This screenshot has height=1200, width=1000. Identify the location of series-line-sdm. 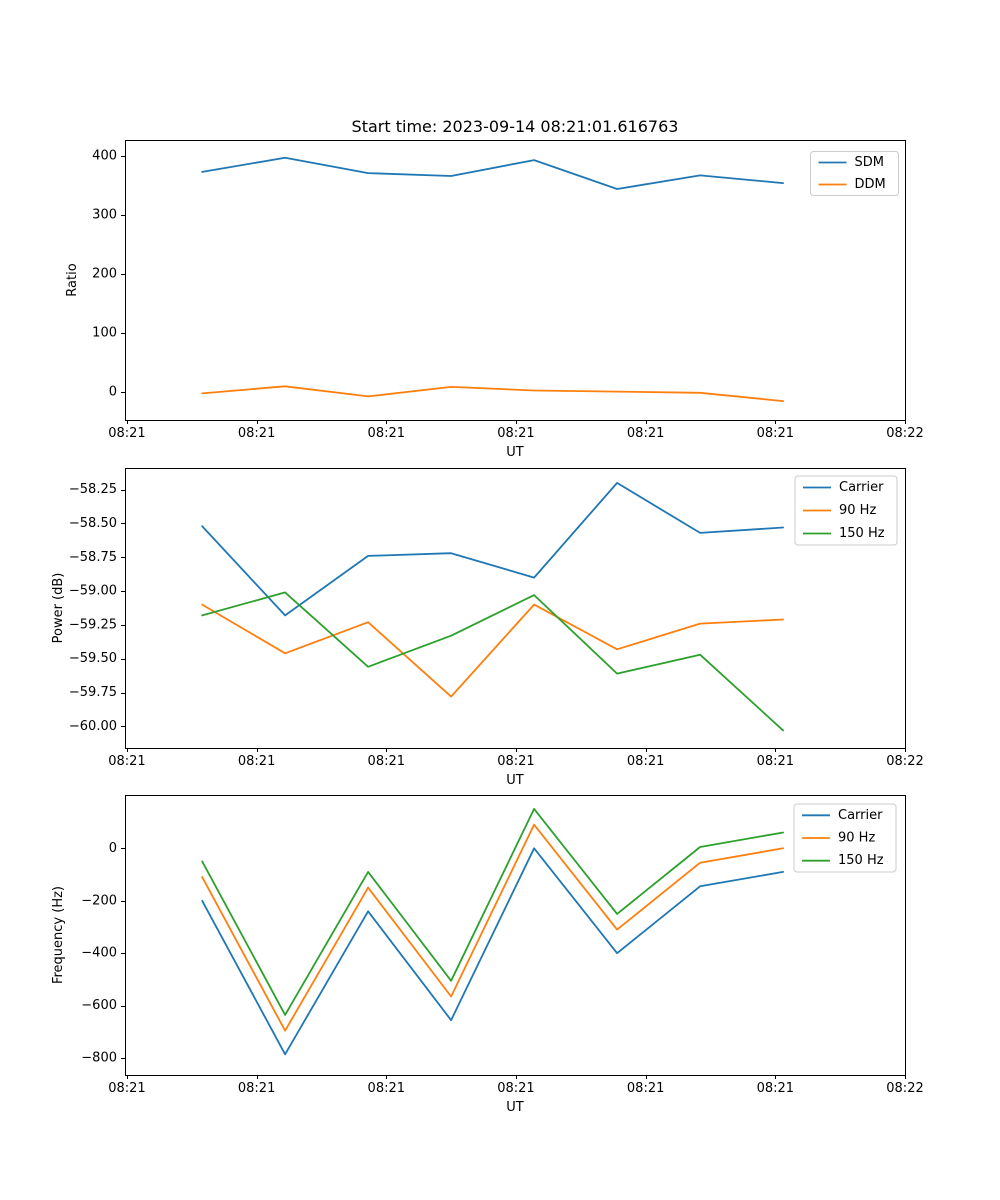
(492, 173).